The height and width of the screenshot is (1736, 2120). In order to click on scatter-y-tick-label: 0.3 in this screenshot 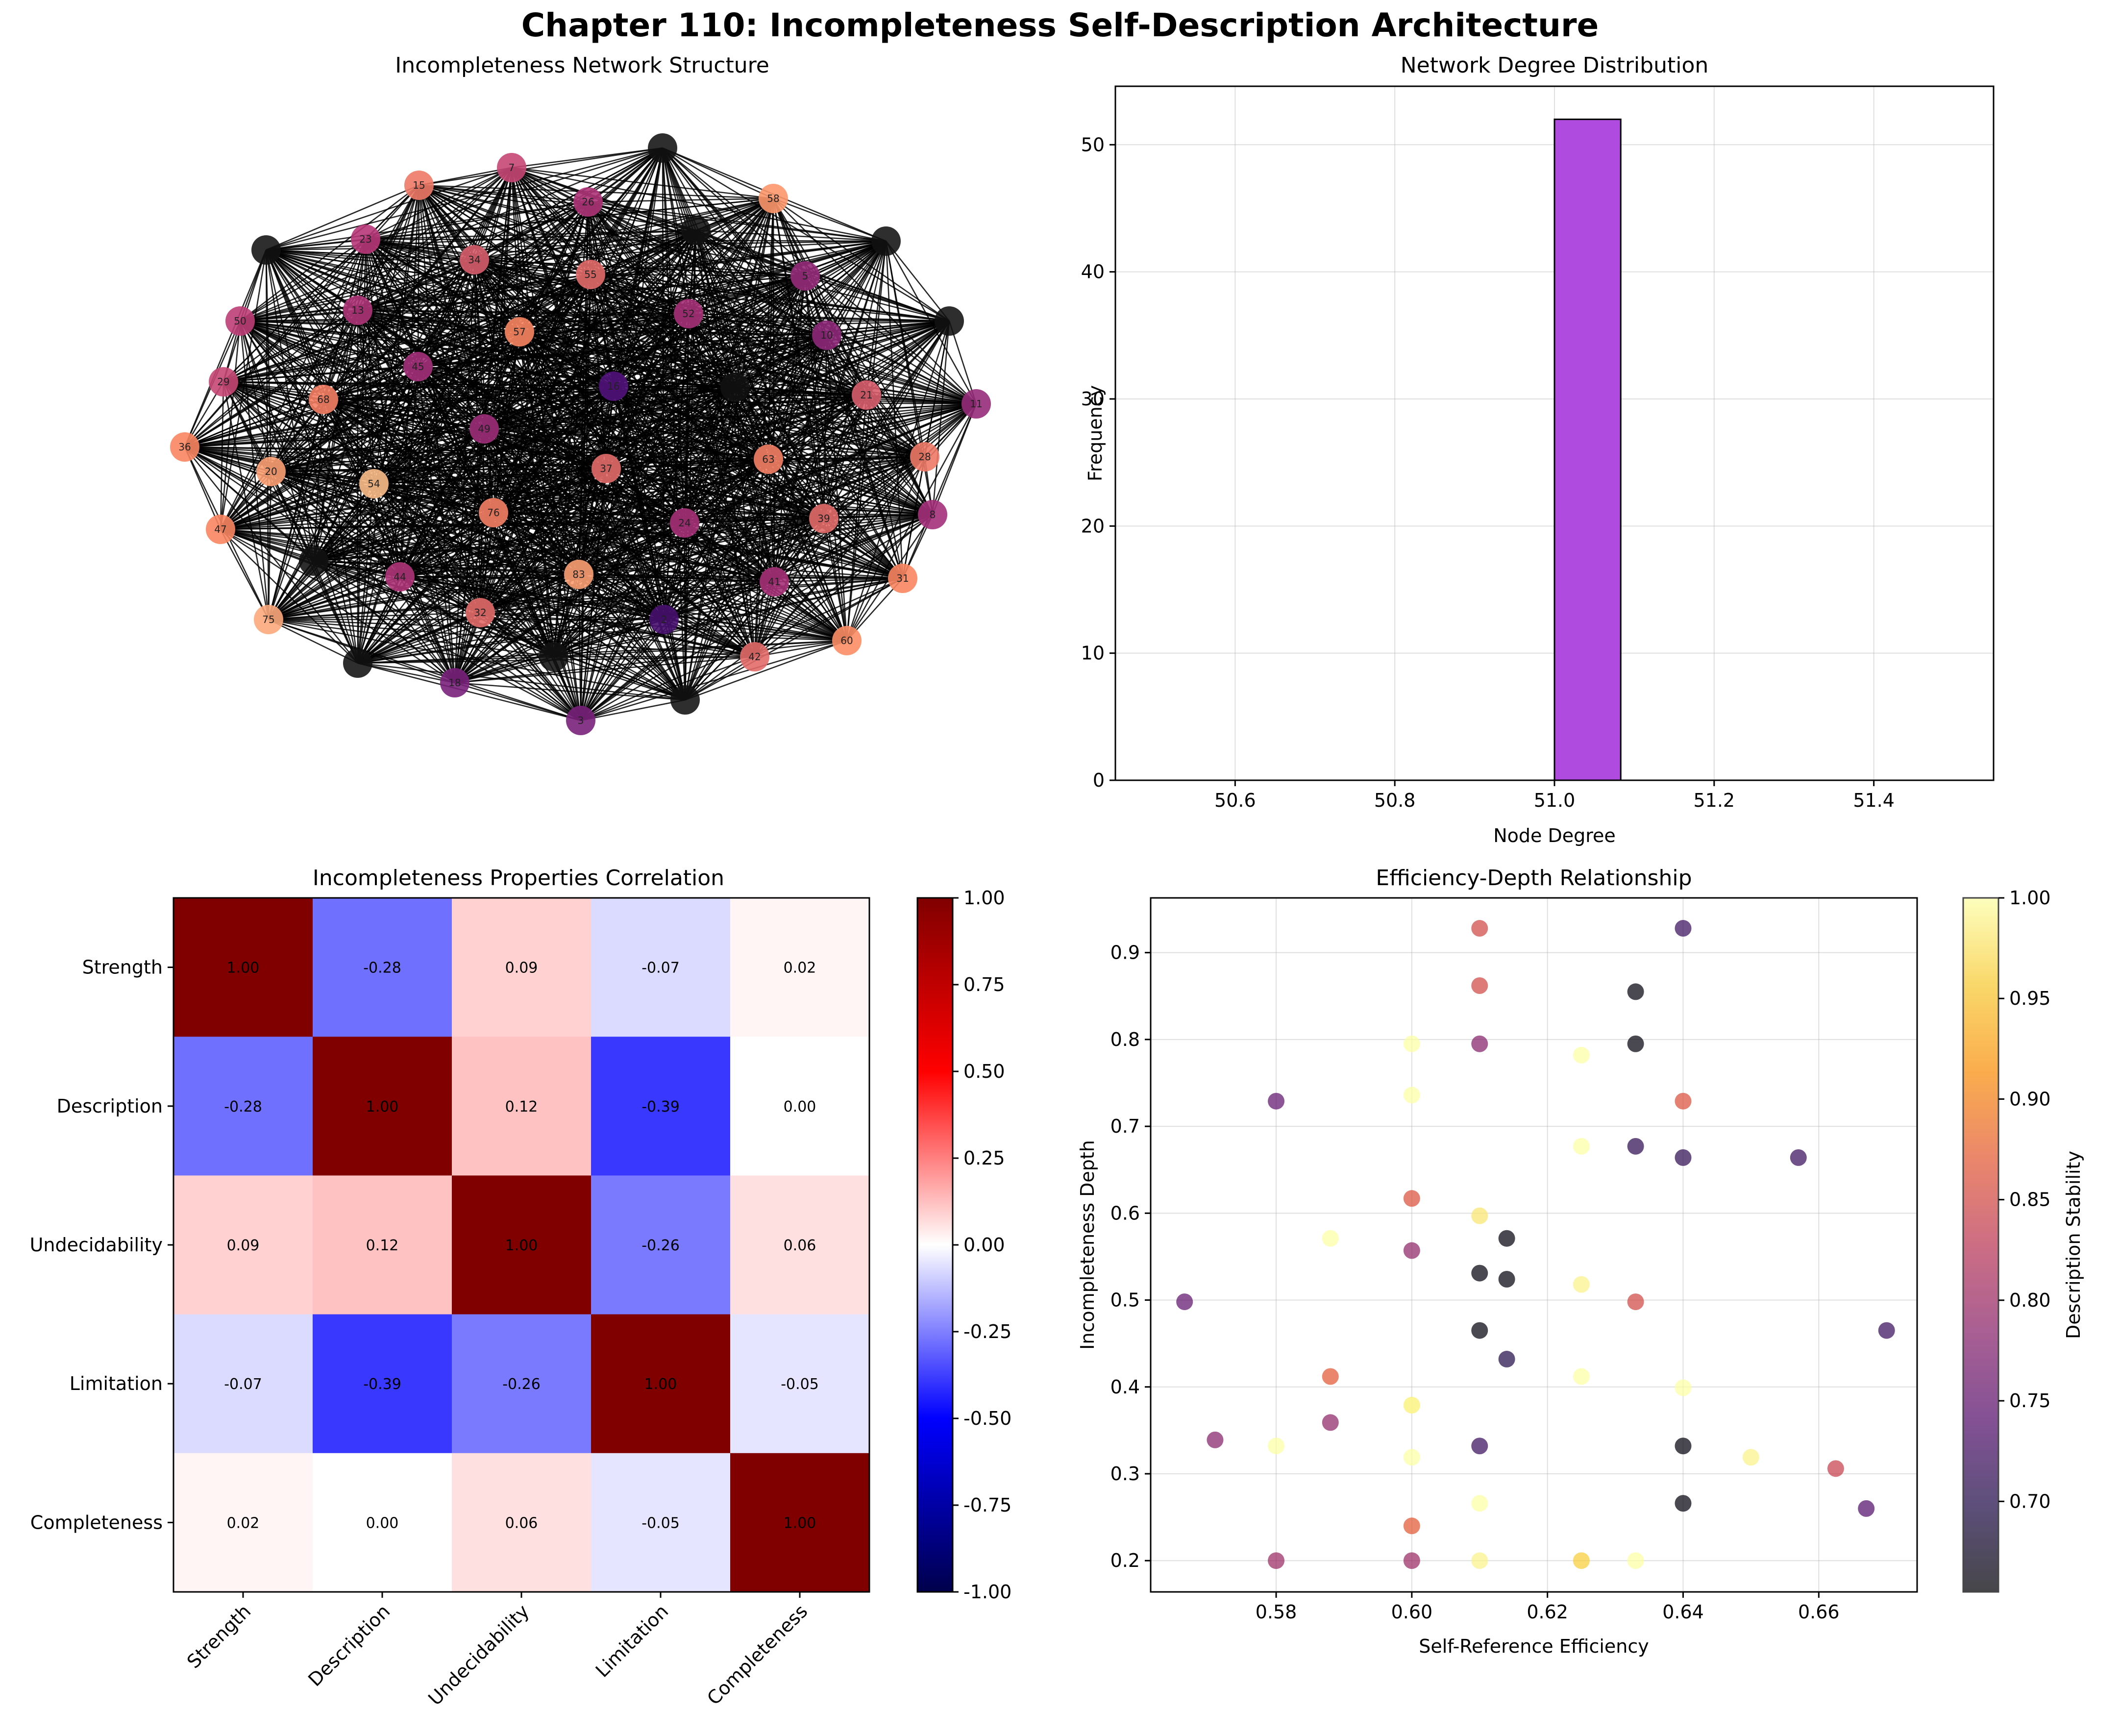, I will do `click(1125, 1474)`.